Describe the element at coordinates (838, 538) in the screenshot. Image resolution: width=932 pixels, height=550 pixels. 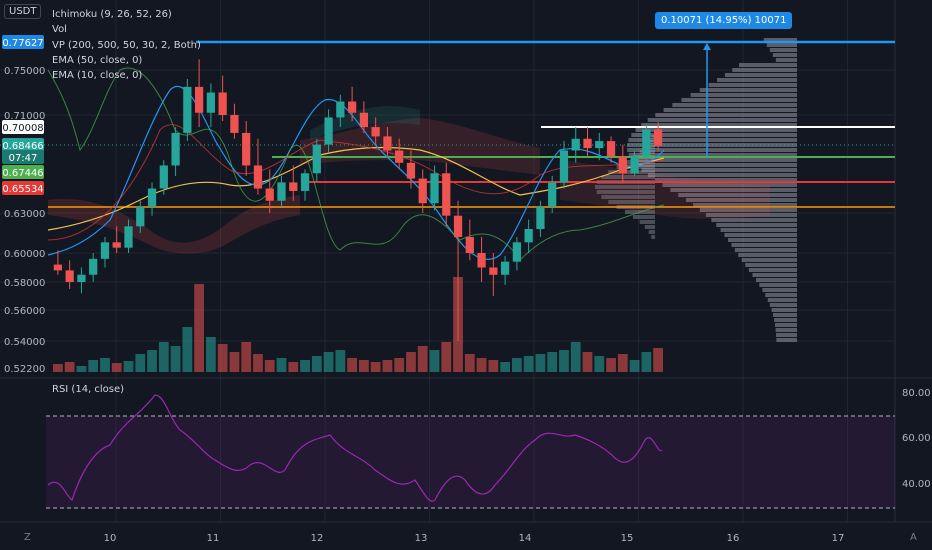
I see `time-tick-label: 17` at that location.